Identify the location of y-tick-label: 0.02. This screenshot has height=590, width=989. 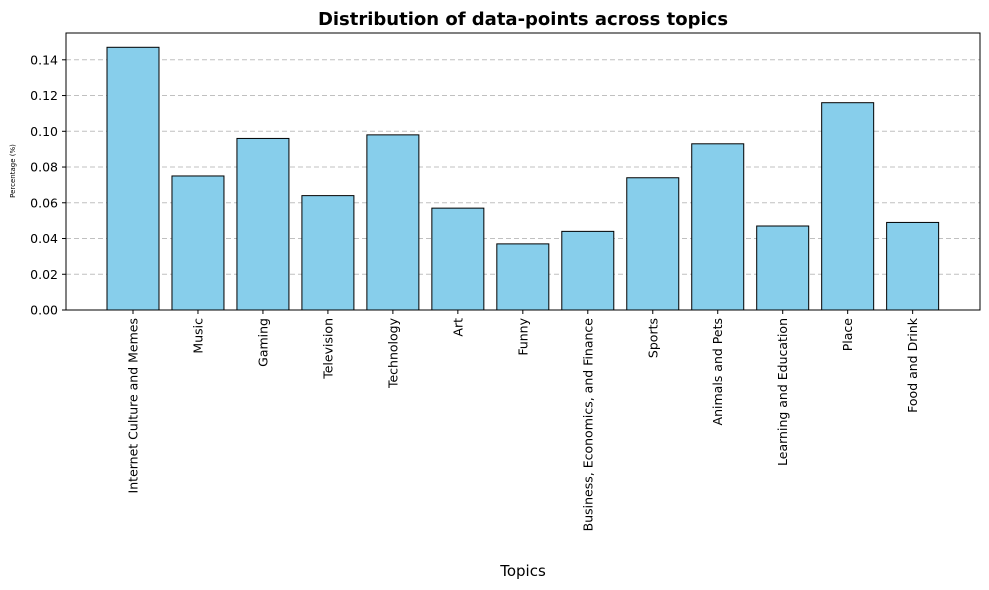
(44, 274).